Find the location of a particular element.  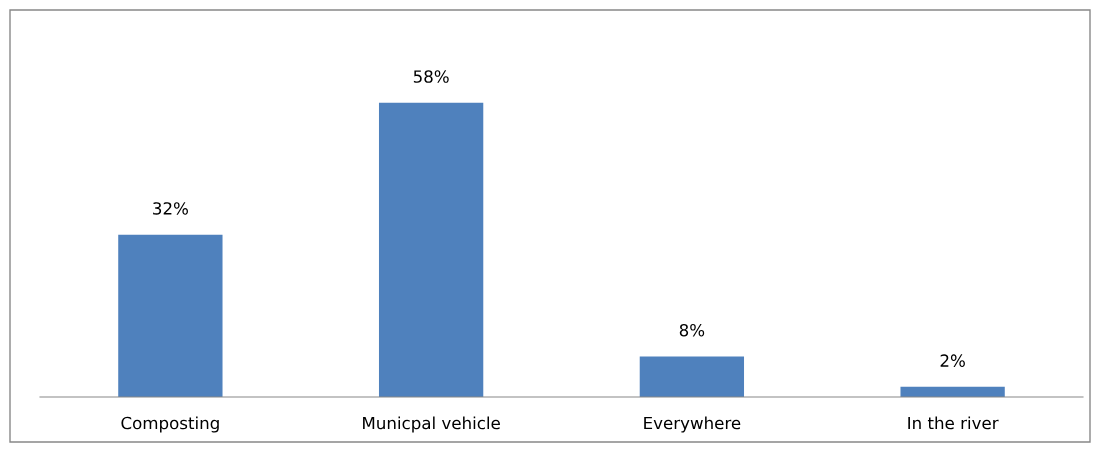

data-label: 8% is located at coordinates (692, 330).